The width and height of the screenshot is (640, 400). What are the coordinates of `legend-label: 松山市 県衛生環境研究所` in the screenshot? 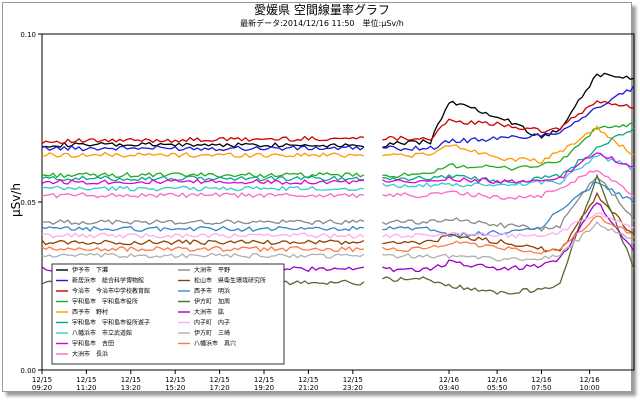 It's located at (230, 281).